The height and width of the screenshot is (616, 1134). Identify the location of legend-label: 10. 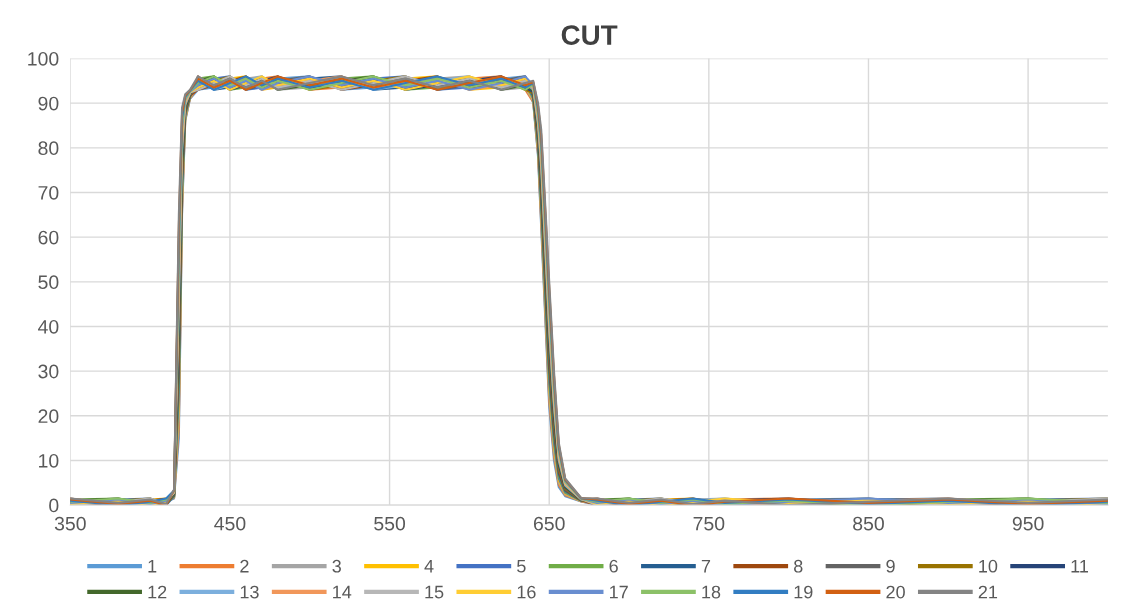
(988, 566).